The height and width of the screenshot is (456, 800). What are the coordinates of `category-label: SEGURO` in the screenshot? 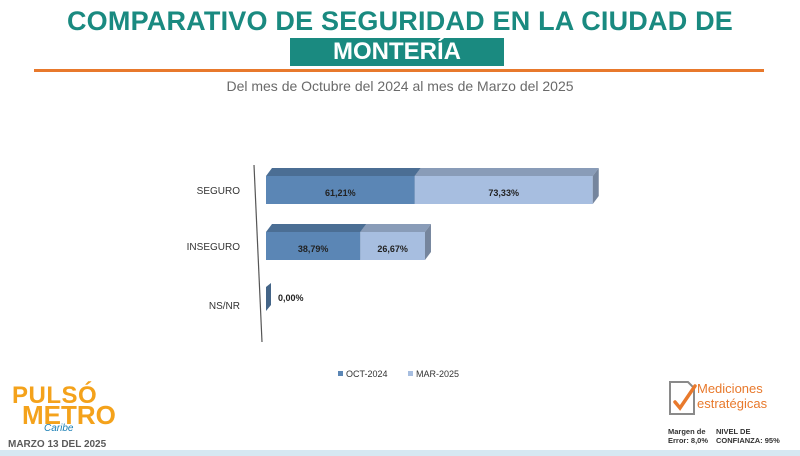 It's located at (219, 191).